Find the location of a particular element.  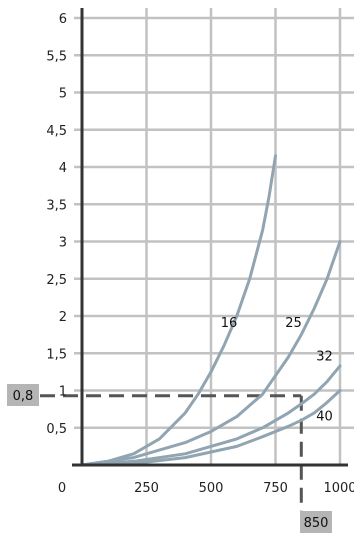

x-reference-label: 850 is located at coordinates (316, 523).